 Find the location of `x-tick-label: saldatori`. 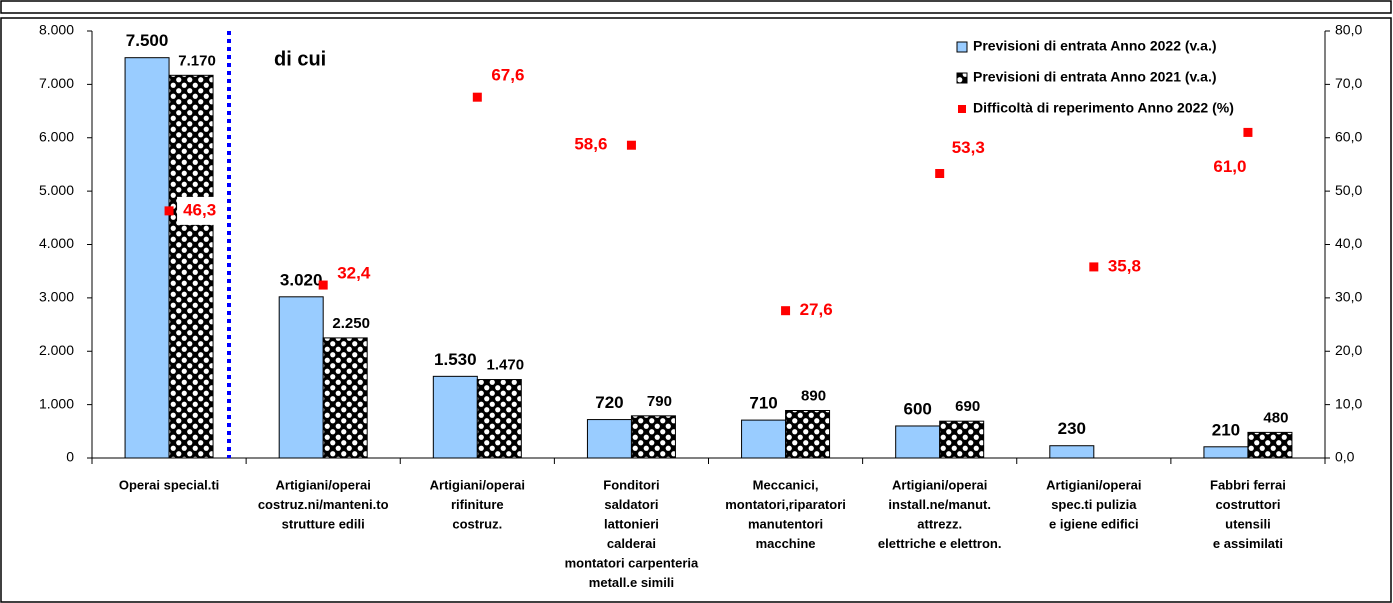

x-tick-label: saldatori is located at coordinates (631, 504).